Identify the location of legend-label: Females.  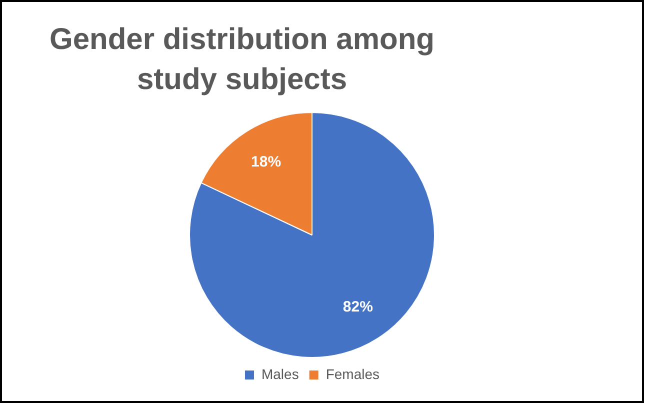
(353, 374).